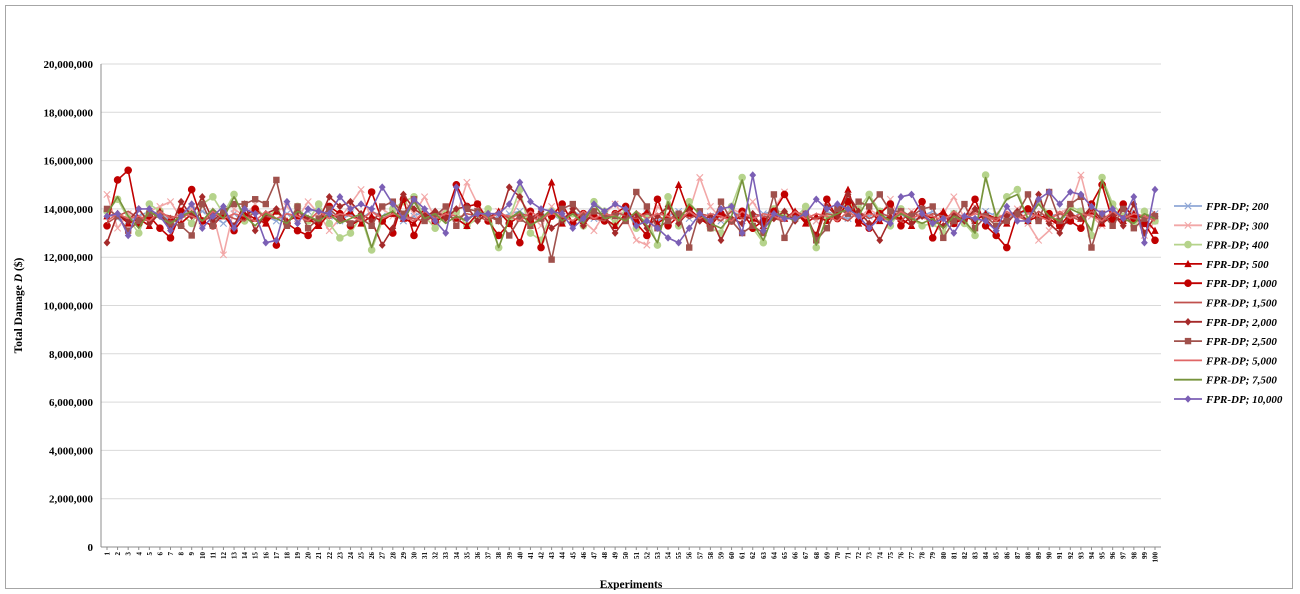 This screenshot has height=594, width=1300. I want to click on x-tick-label: 22, so click(330, 556).